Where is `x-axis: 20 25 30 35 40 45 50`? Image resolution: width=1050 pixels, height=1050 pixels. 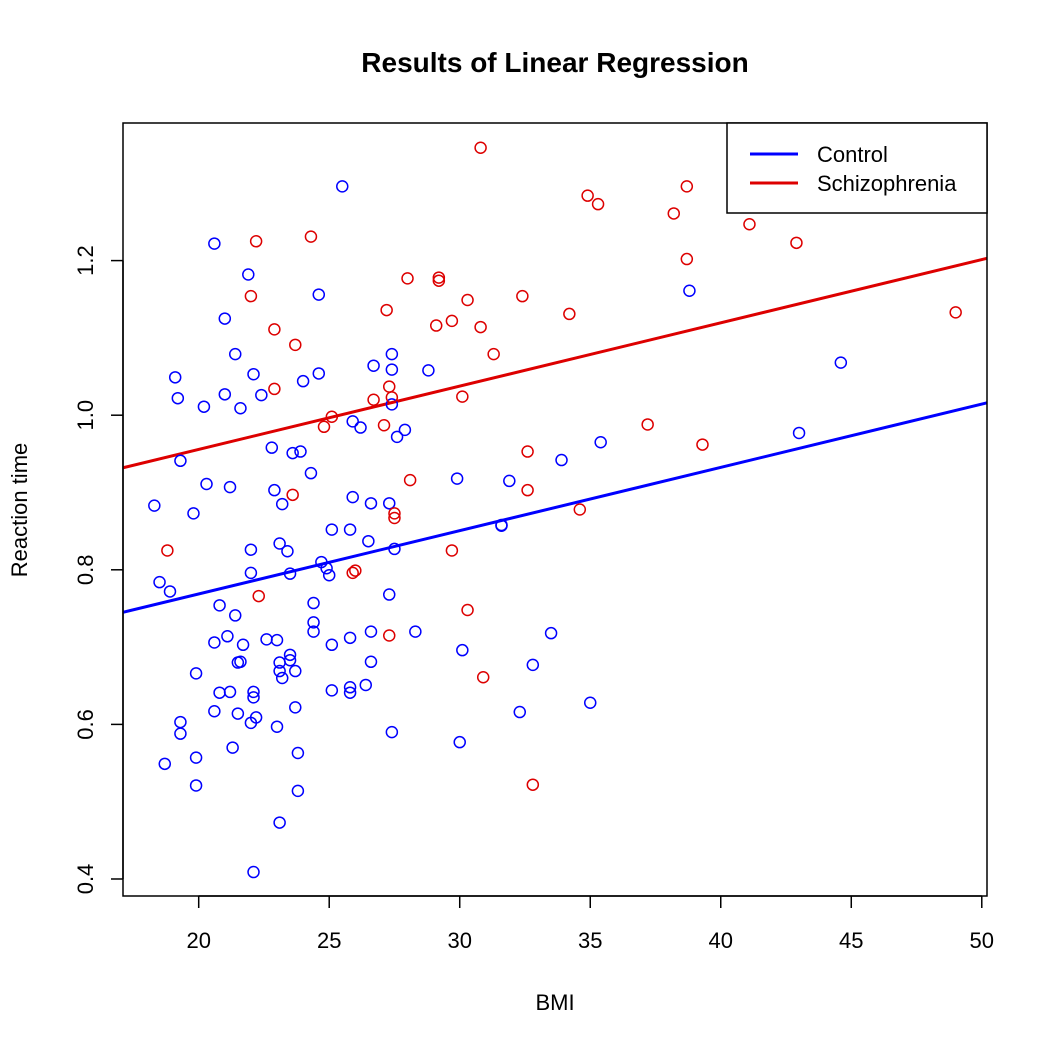 x-axis: 20 25 30 35 40 45 50 is located at coordinates (590, 924).